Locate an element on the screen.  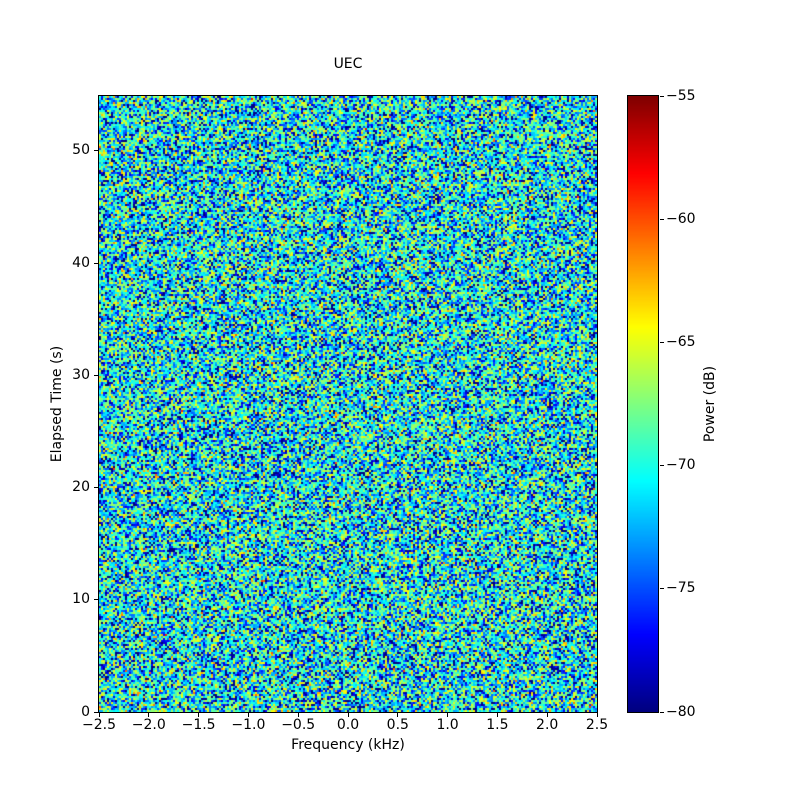
x-tick-label: 1.5 is located at coordinates (497, 725).